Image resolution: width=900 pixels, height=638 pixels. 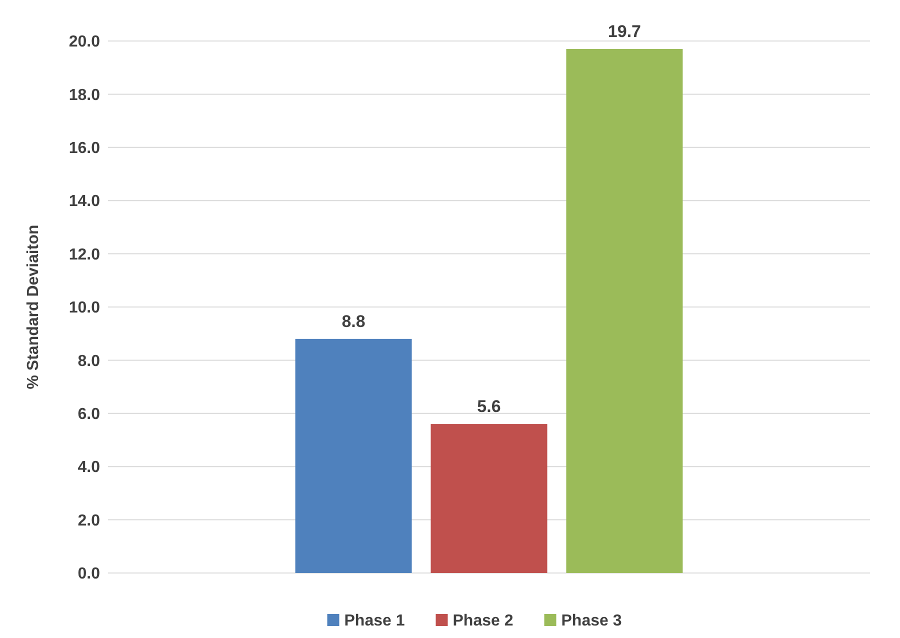 What do you see at coordinates (84, 308) in the screenshot?
I see `y-tick-label: 10.0` at bounding box center [84, 308].